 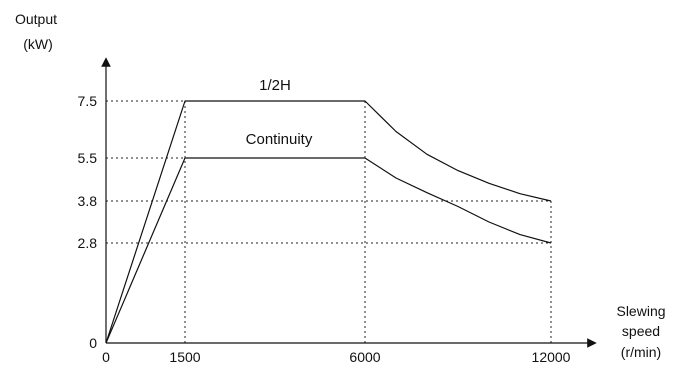 What do you see at coordinates (641, 352) in the screenshot?
I see `x-axis-label-line3: (r/min)` at bounding box center [641, 352].